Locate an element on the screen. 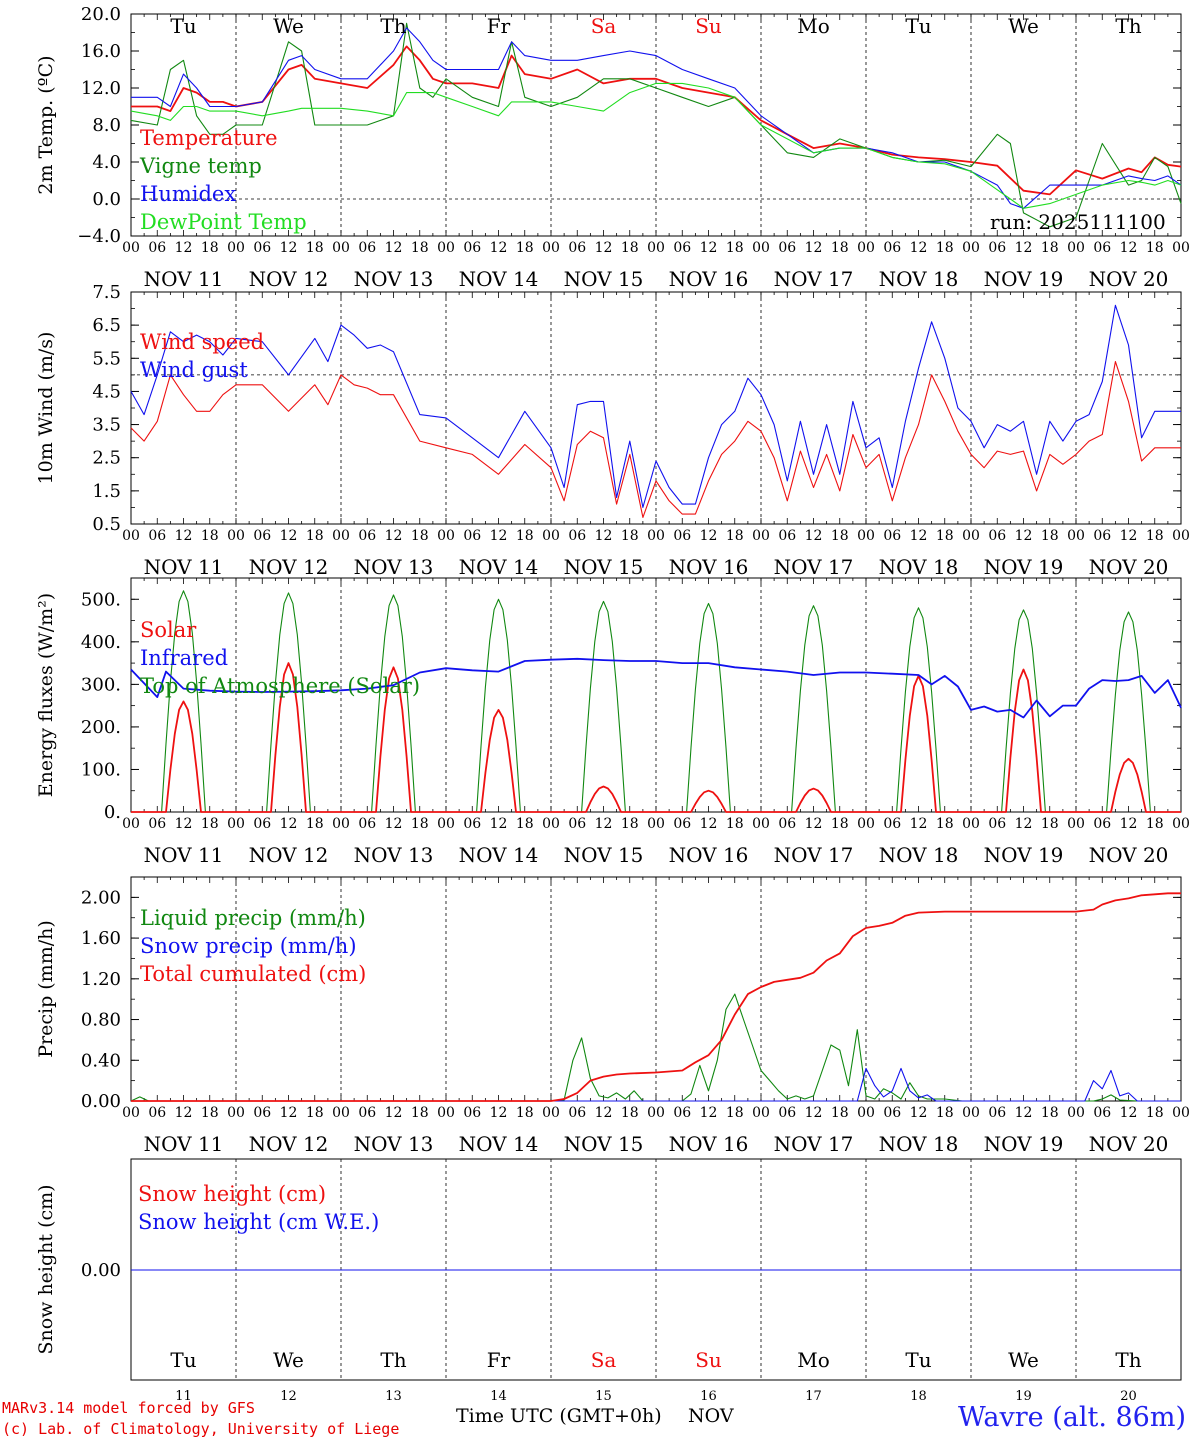  y-axis-title: 2m Temp. (ºC) is located at coordinates (46, 124).